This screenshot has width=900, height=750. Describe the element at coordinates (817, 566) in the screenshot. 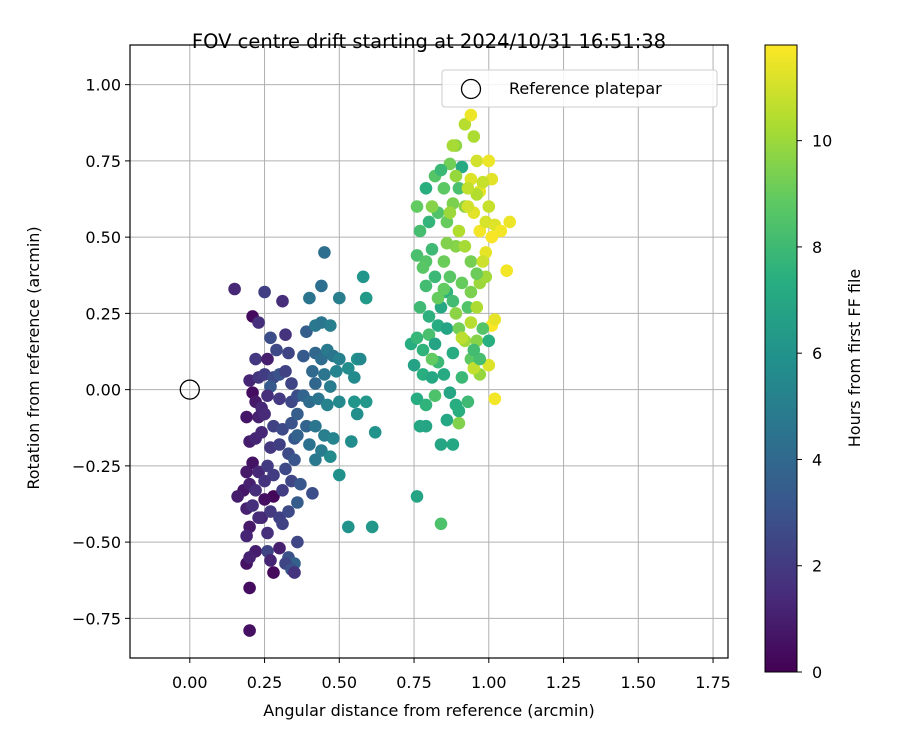

I see `colorbar-tick-label: 2` at that location.